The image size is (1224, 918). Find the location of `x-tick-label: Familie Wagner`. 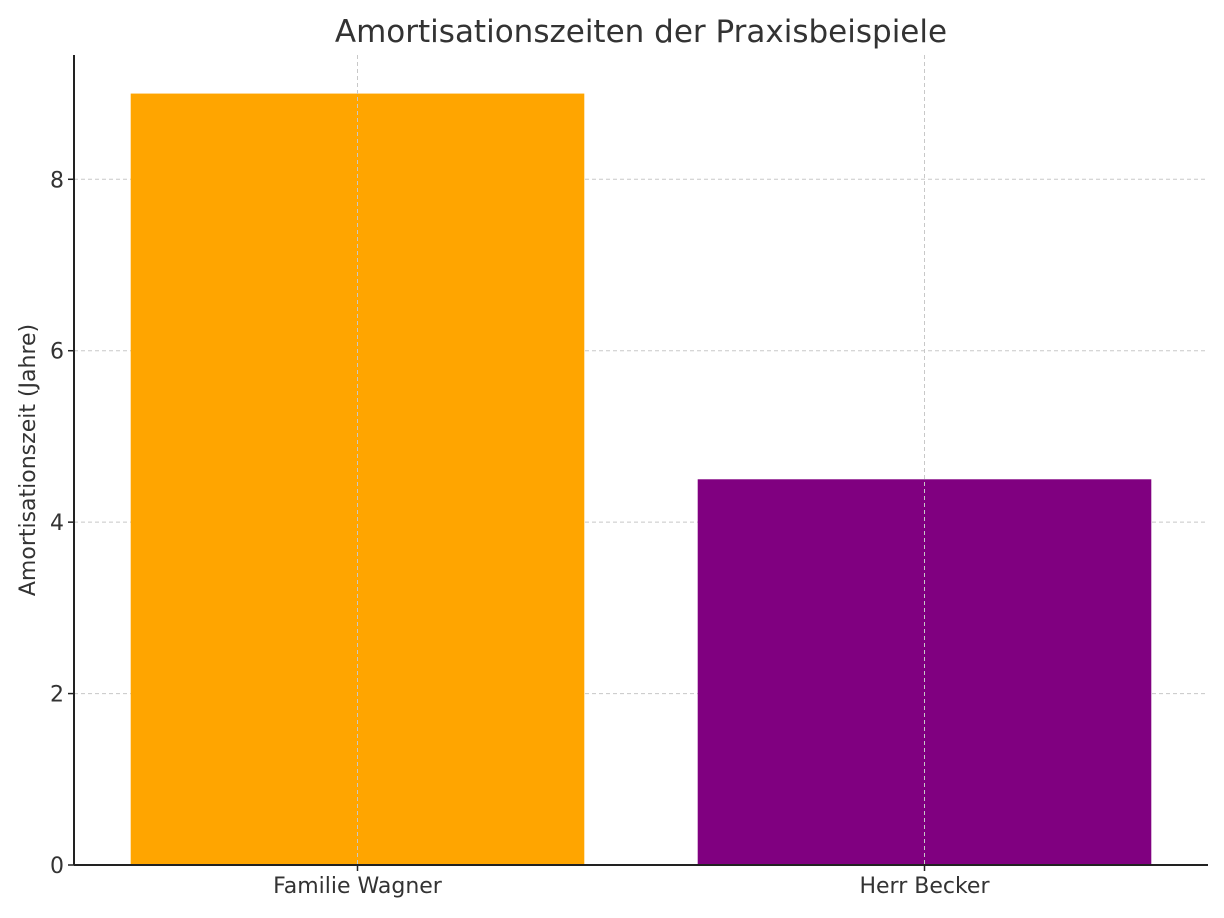

x-tick-label: Familie Wagner is located at coordinates (358, 886).